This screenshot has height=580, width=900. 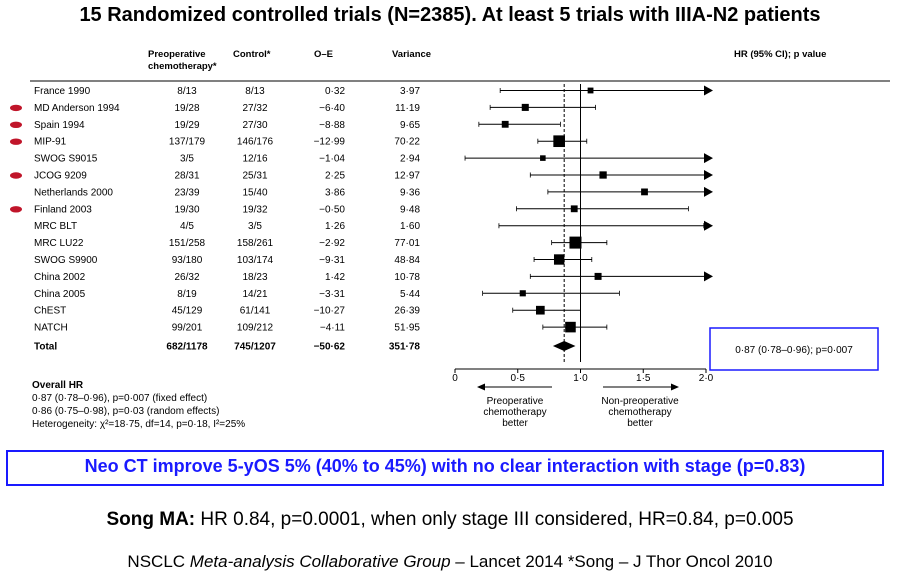 I want to click on trial-control-9: 158/261, so click(x=255, y=243).